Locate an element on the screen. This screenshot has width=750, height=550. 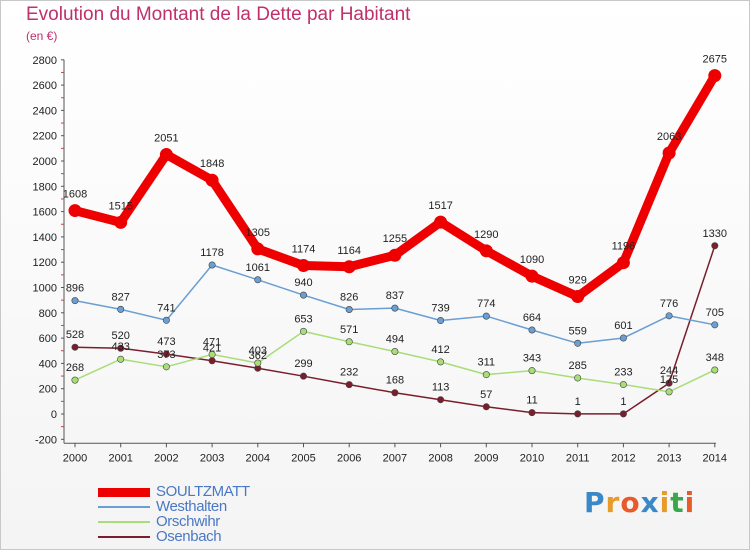
data-label: 1178 is located at coordinates (212, 253).